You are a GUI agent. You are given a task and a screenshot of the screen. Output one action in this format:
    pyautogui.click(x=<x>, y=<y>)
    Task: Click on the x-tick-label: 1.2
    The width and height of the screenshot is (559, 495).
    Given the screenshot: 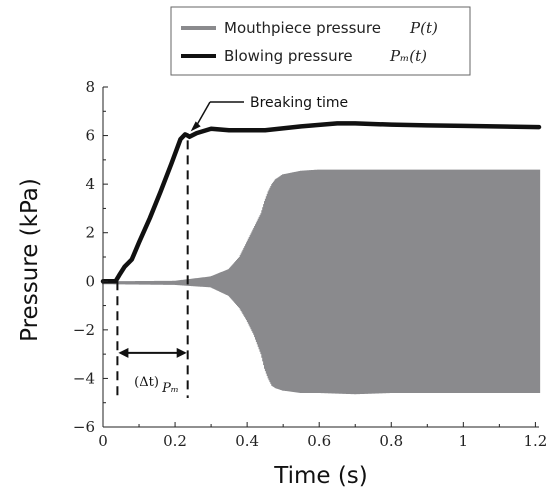 What is the action you would take?
    pyautogui.click(x=535, y=441)
    